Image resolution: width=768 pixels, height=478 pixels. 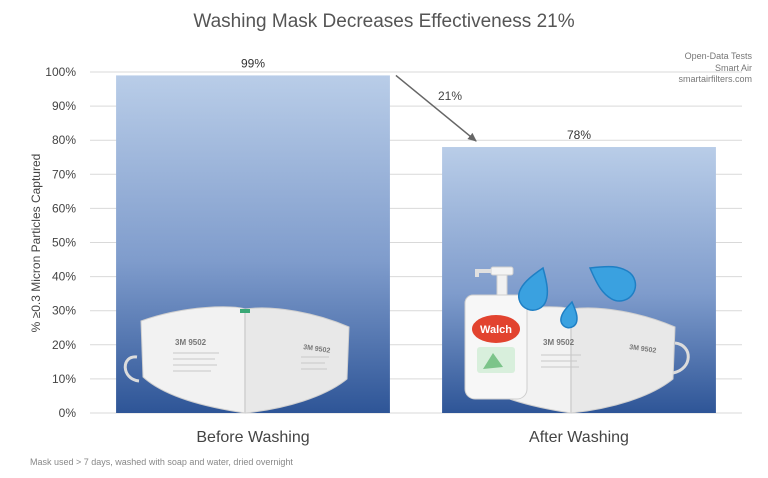 What do you see at coordinates (450, 96) in the screenshot?
I see `decrease-label: 21%` at bounding box center [450, 96].